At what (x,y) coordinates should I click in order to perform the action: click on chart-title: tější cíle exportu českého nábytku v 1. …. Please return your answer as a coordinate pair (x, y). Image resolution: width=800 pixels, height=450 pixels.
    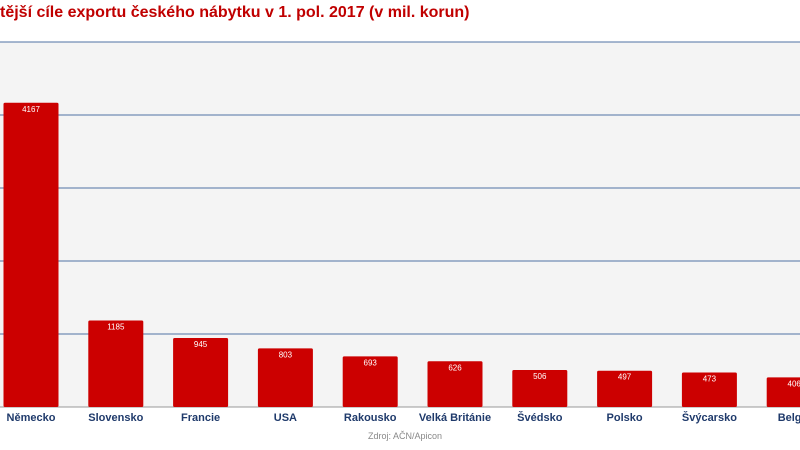
    Looking at the image, I should click on (235, 12).